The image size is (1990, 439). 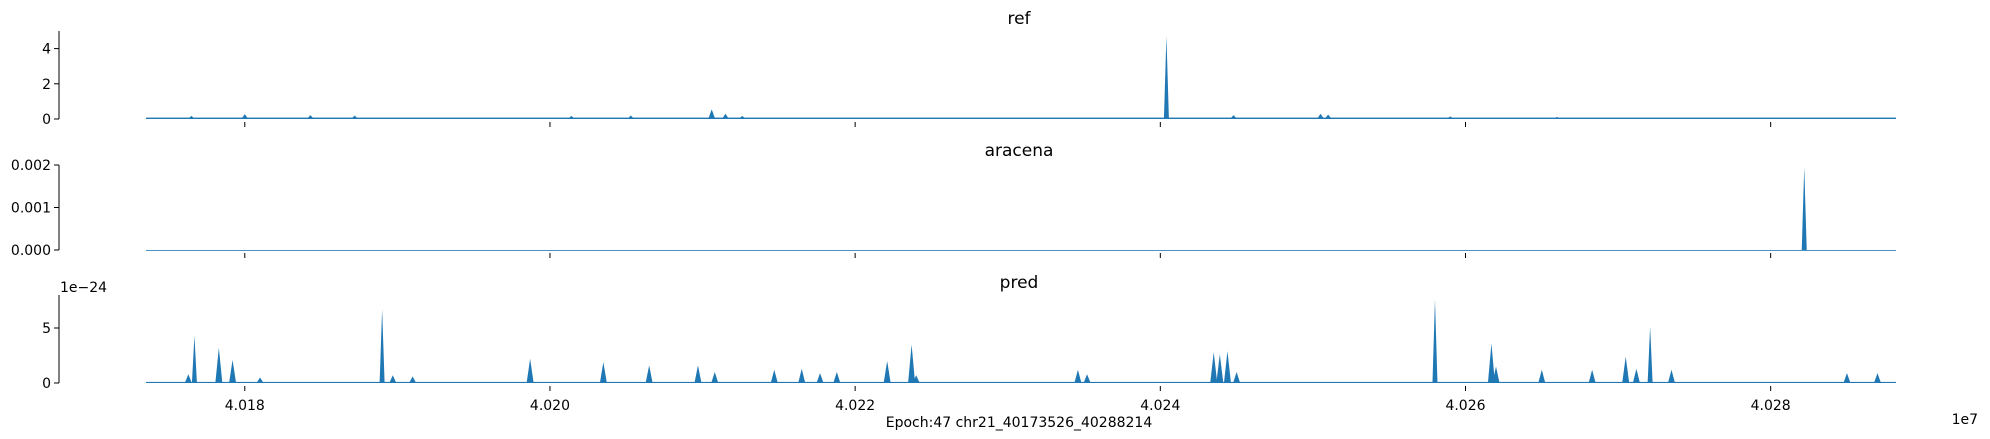 I want to click on y-tick-label: 0.001, so click(x=31, y=209).